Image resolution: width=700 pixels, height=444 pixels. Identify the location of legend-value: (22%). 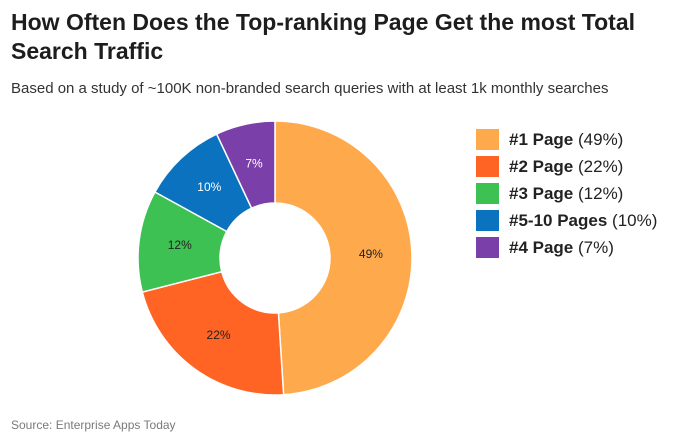
(601, 166).